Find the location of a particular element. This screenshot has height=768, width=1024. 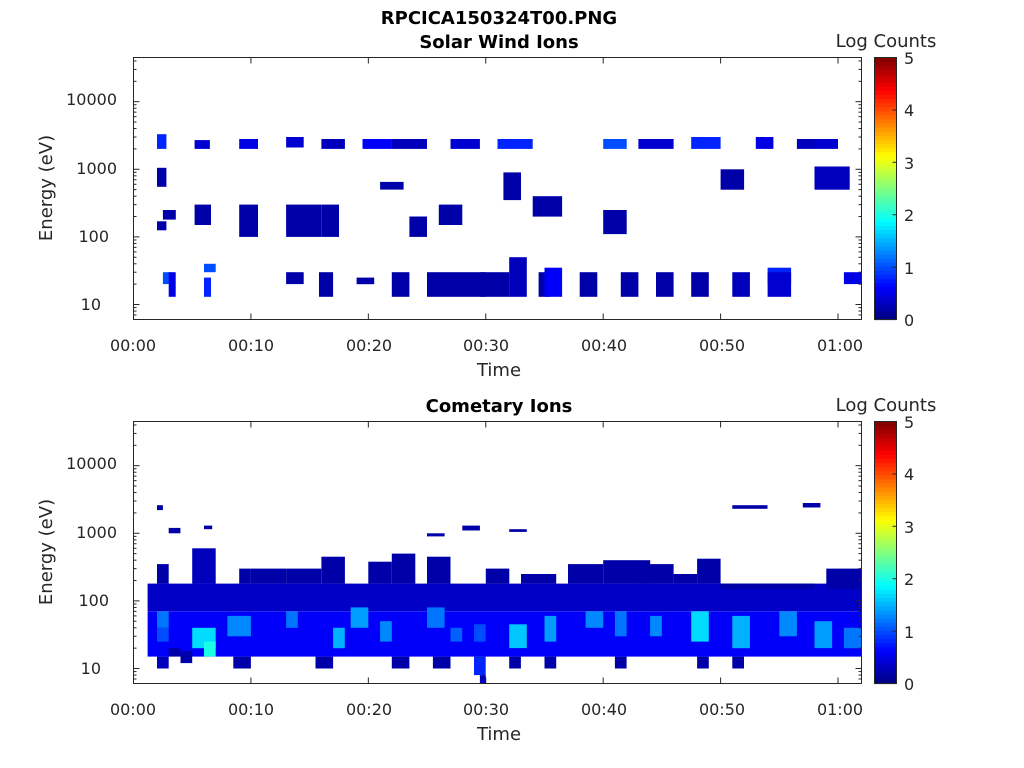

y-tick-label-10: 10 is located at coordinates (91, 668).